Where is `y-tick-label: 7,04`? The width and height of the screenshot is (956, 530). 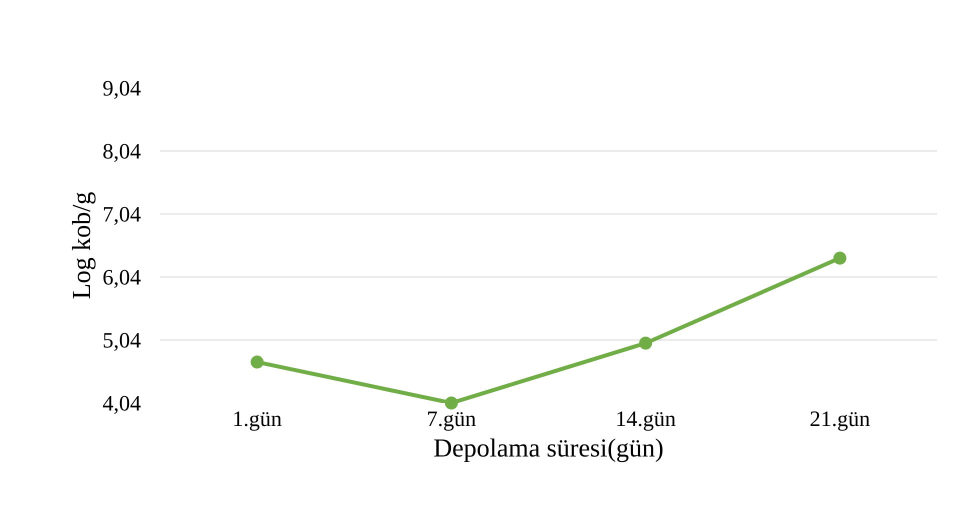
y-tick-label: 7,04 is located at coordinates (121, 214).